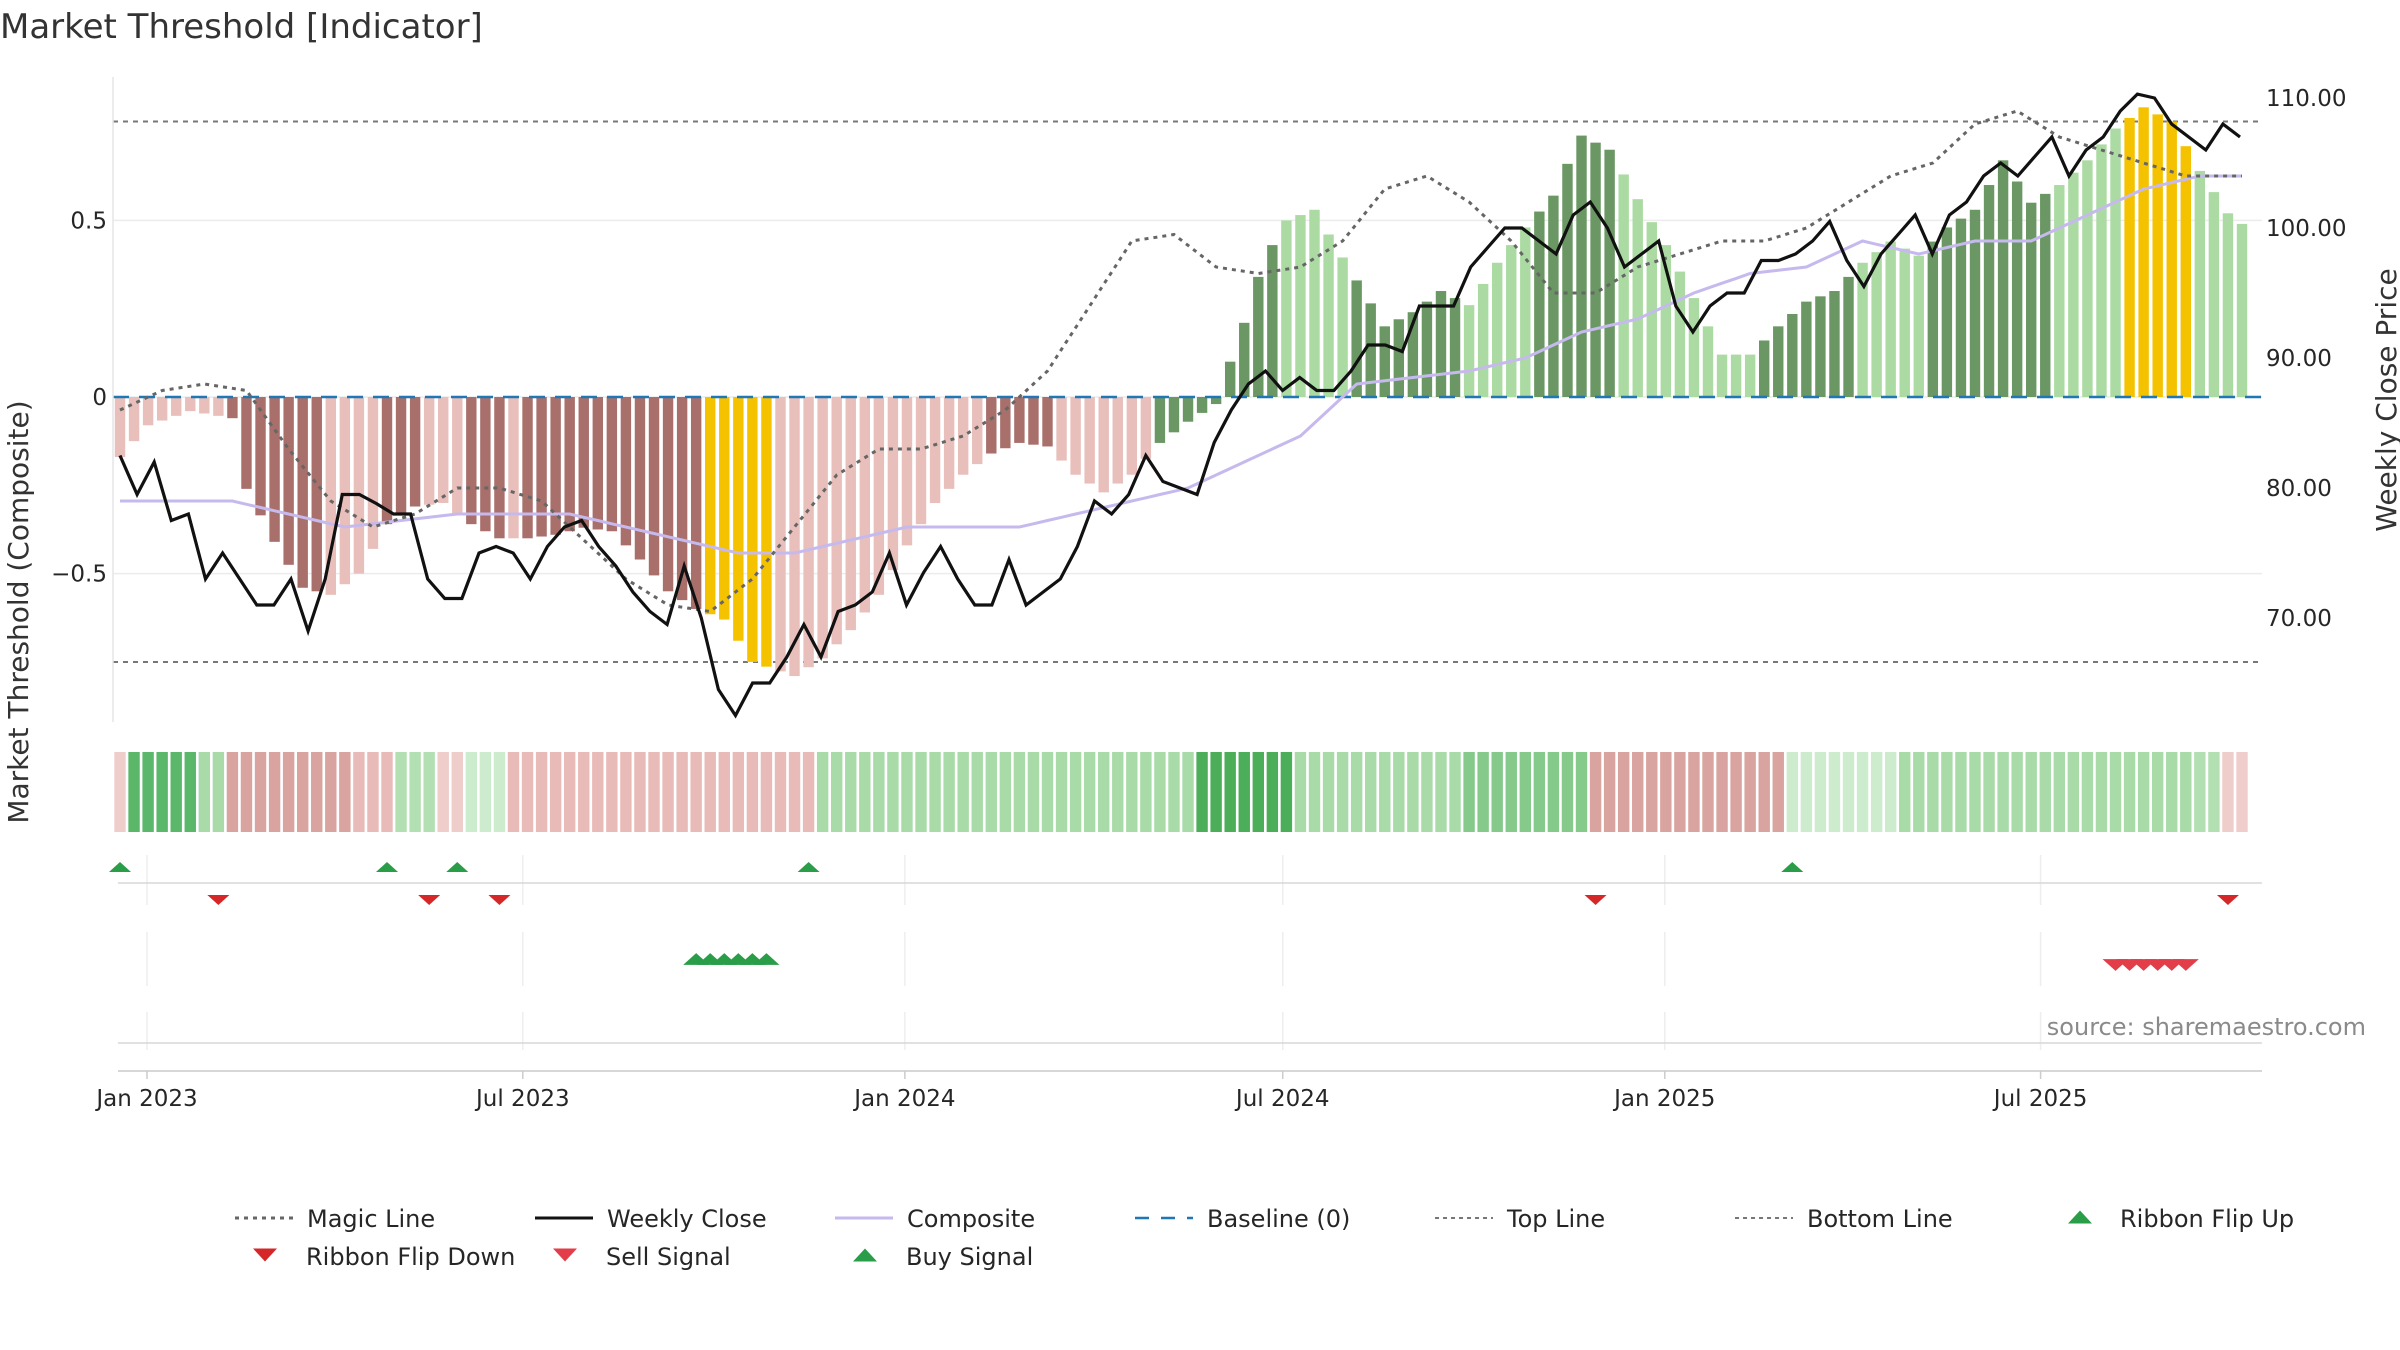 The width and height of the screenshot is (2400, 1350). Describe the element at coordinates (2185, 965) in the screenshot. I see `sell-signal-marker` at that location.